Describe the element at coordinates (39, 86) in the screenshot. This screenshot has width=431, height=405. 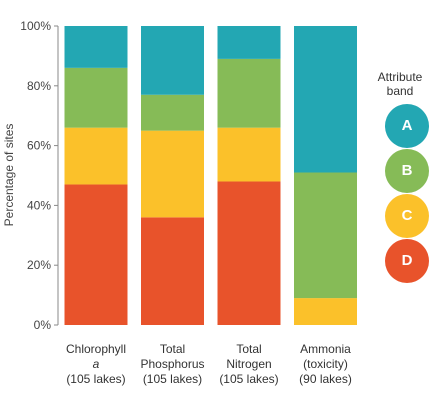
I see `y-tick-label: 80%` at that location.